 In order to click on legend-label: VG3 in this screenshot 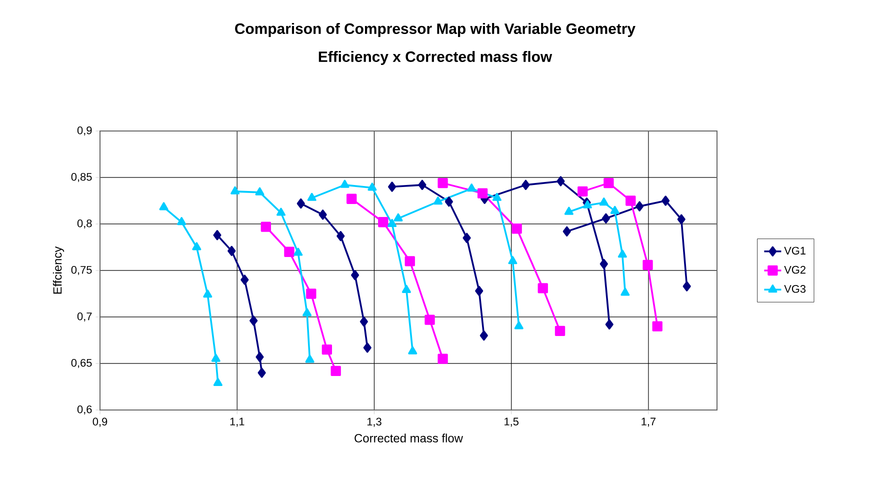, I will do `click(795, 289)`.